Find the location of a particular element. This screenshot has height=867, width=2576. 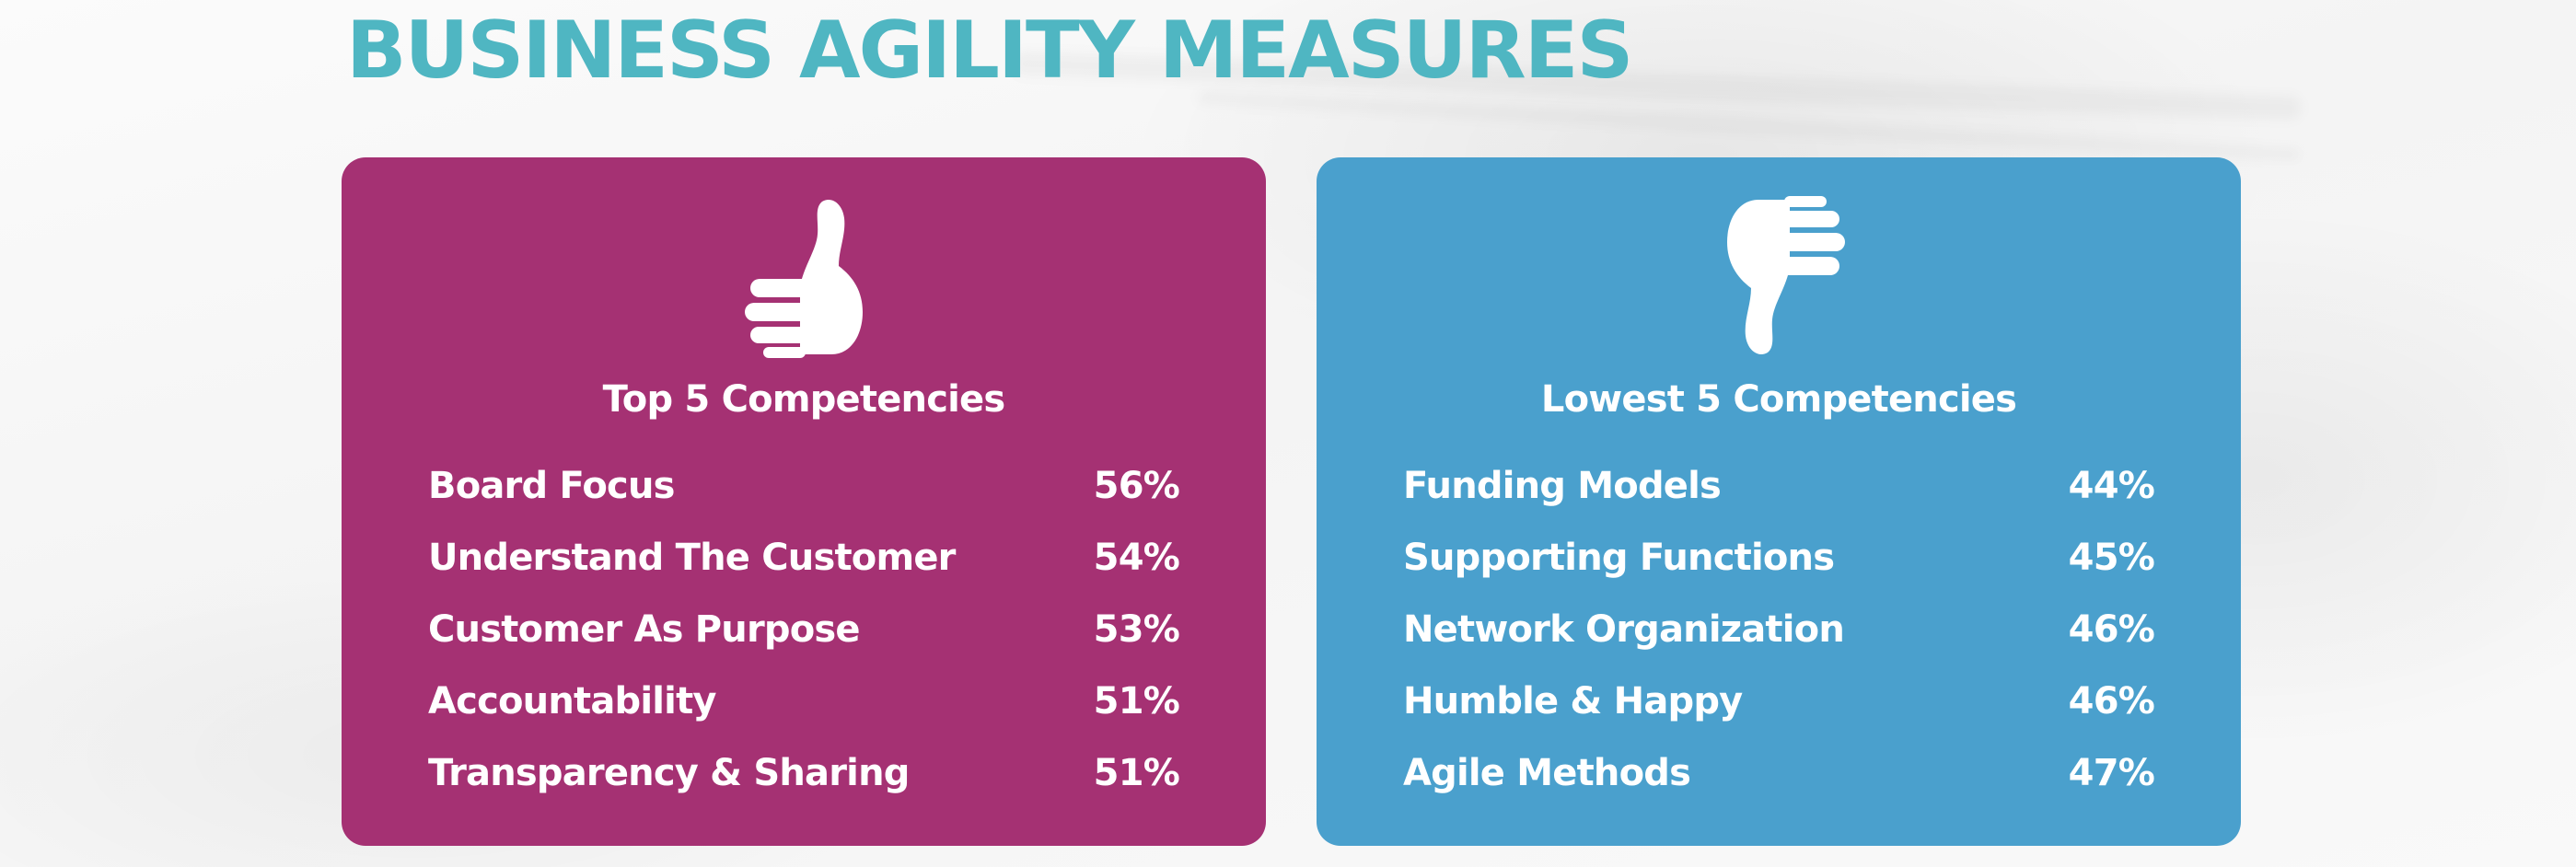

competency-percent: 54% is located at coordinates (1136, 558).